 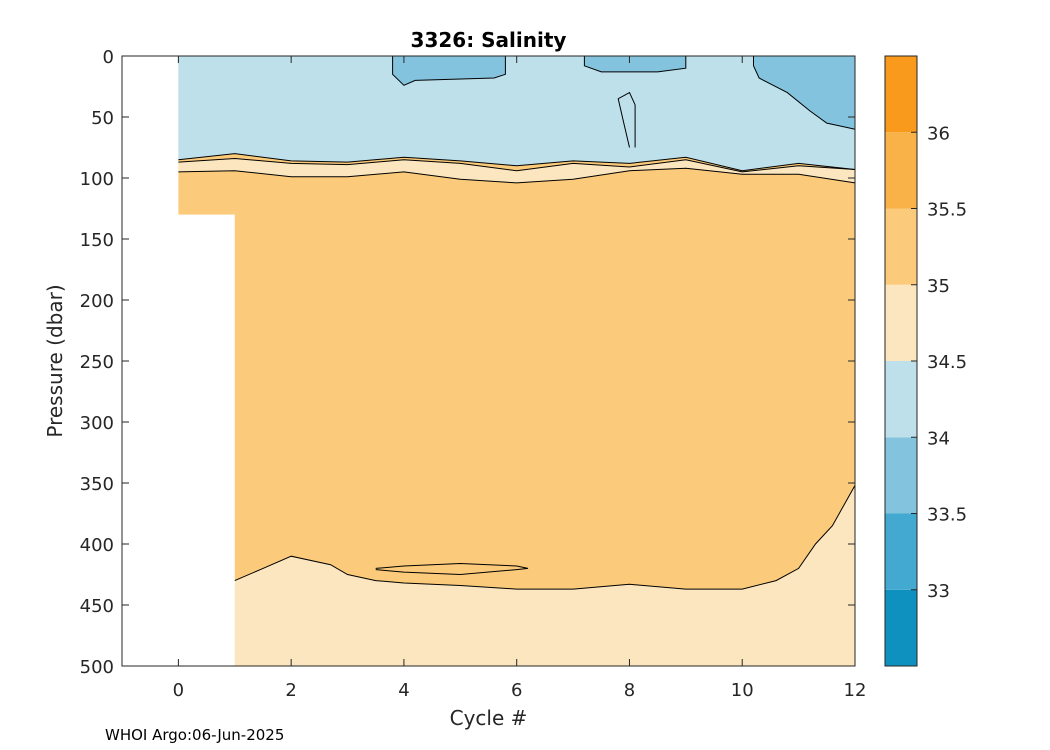 What do you see at coordinates (489, 40) in the screenshot?
I see `chart-title: 3326: Salinity` at bounding box center [489, 40].